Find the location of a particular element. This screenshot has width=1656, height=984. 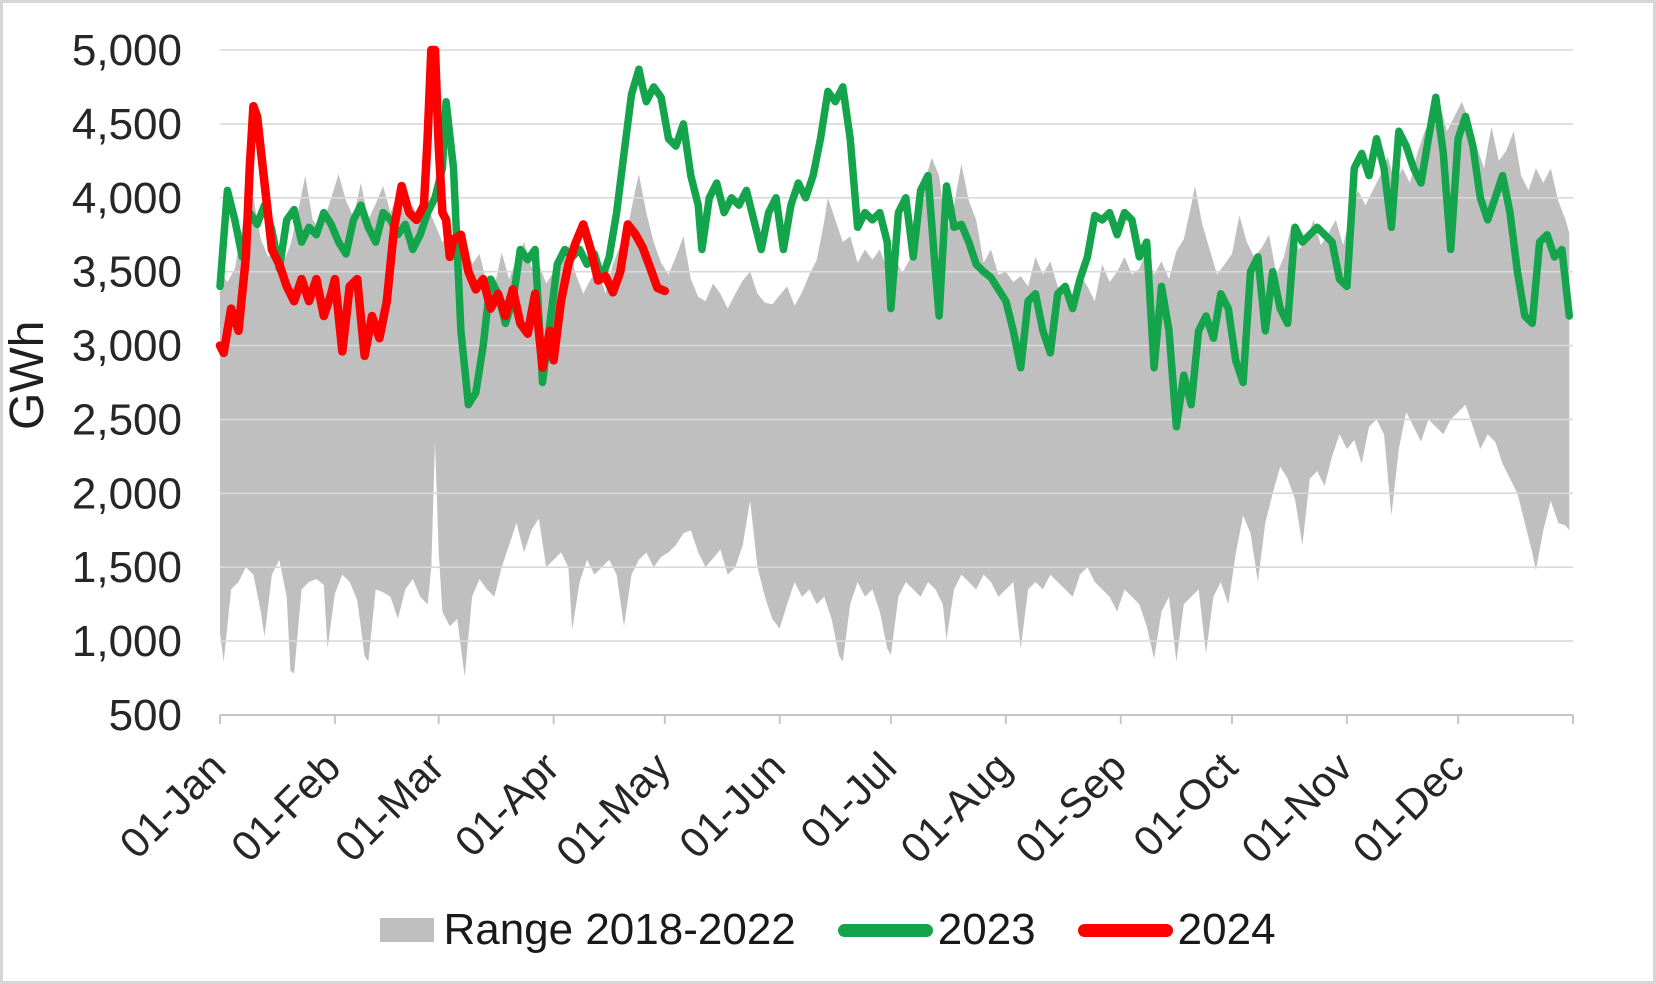

x-tick-label: 01-Oct is located at coordinates (1185, 804).